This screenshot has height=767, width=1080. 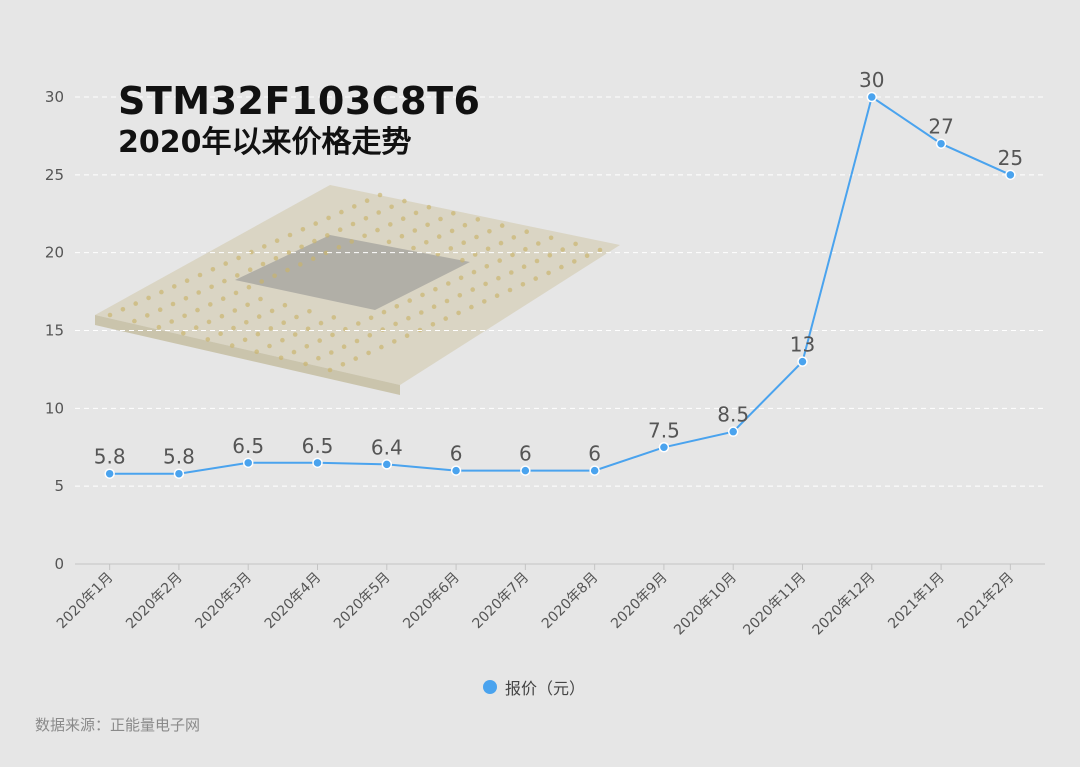 I want to click on x-tick-label: 2020年8月, so click(x=570, y=601).